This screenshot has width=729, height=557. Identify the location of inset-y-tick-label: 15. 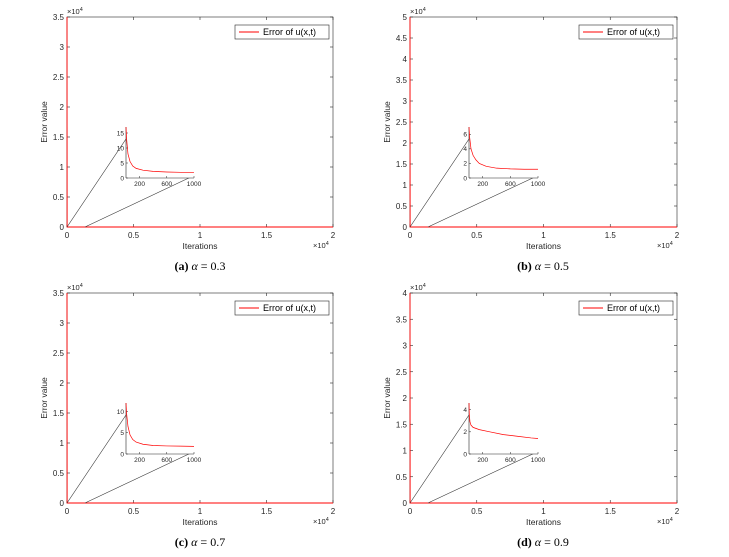
(121, 133).